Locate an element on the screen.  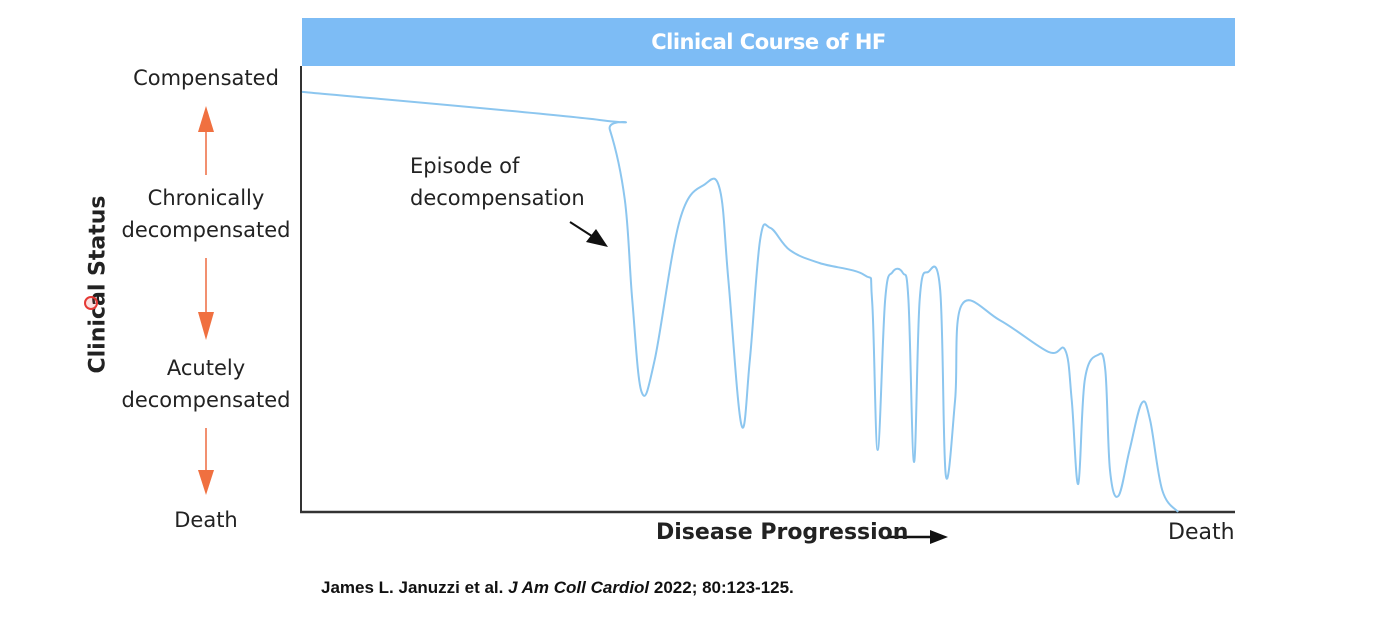
chart-title: Clinical Course of HF is located at coordinates (768, 42).